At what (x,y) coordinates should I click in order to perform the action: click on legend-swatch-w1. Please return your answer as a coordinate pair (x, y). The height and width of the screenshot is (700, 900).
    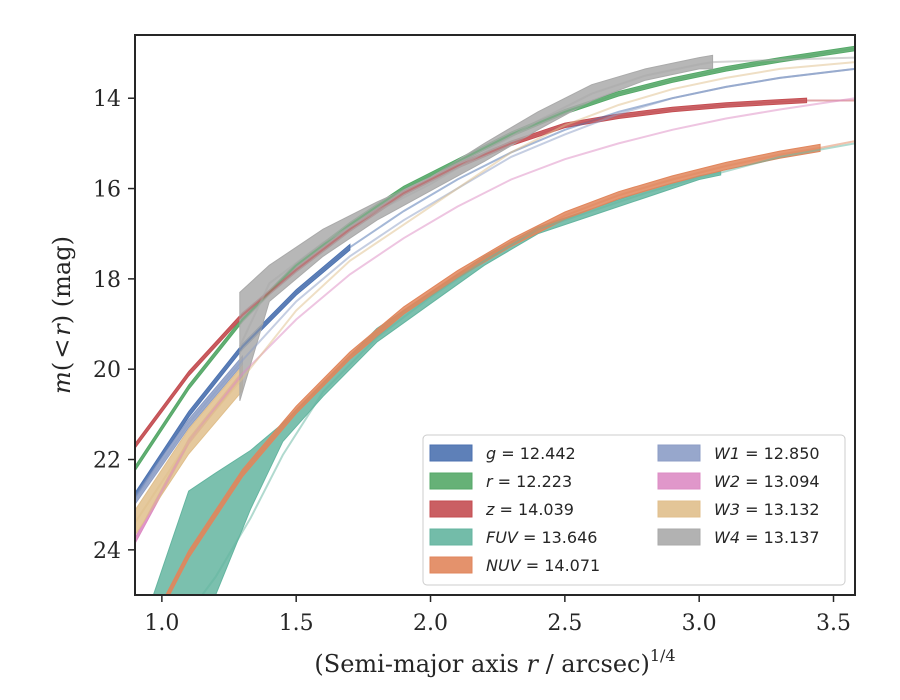
    Looking at the image, I should click on (679, 453).